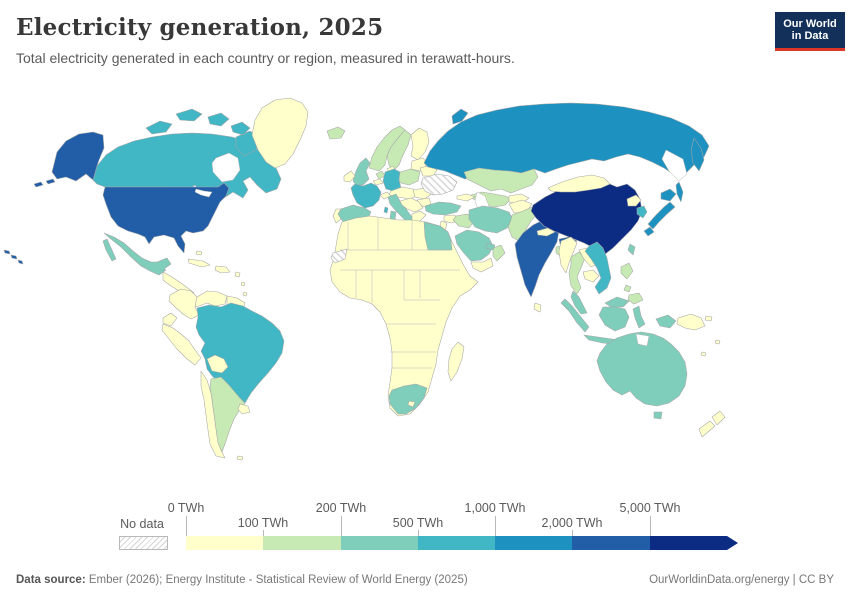 This screenshot has width=850, height=600. What do you see at coordinates (642, 340) in the screenshot?
I see `gulf-of-carpentaria` at bounding box center [642, 340].